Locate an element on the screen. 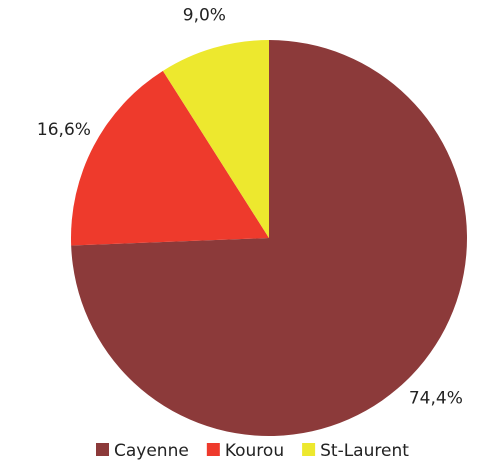 The height and width of the screenshot is (462, 496). data-label: 9,0% is located at coordinates (204, 16).